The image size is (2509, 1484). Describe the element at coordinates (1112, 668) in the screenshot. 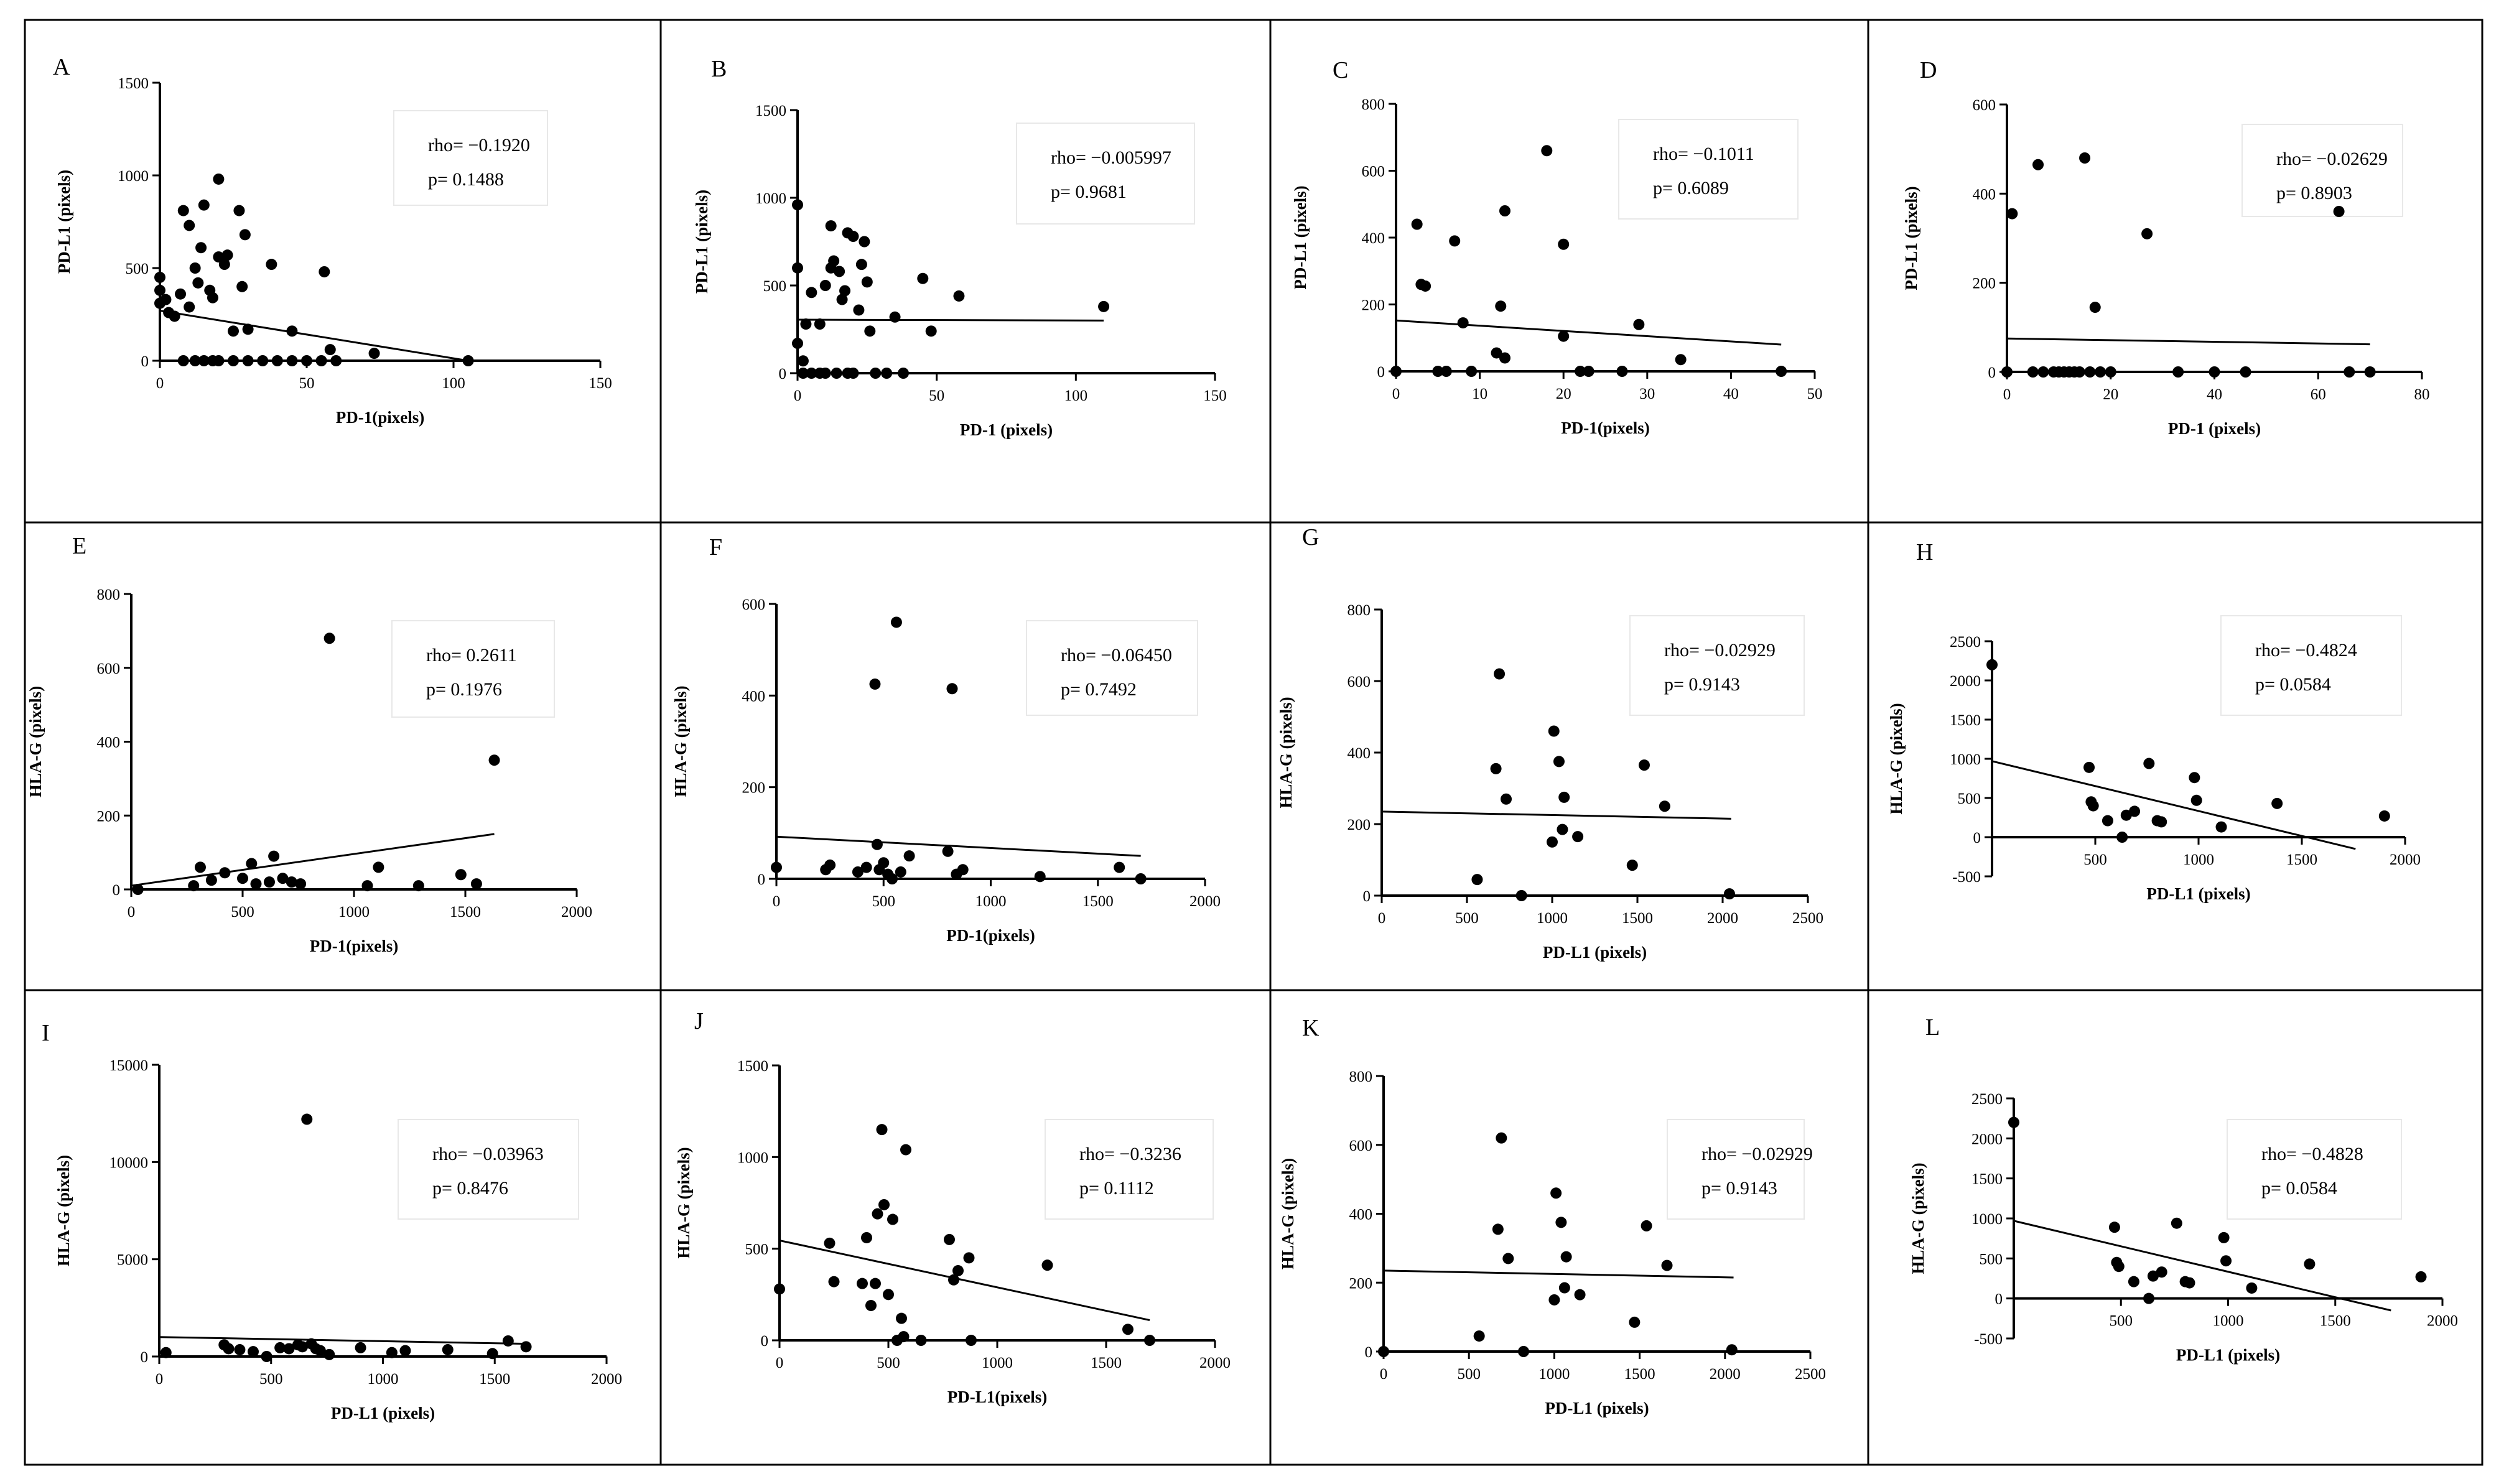

I see `stats-box` at that location.